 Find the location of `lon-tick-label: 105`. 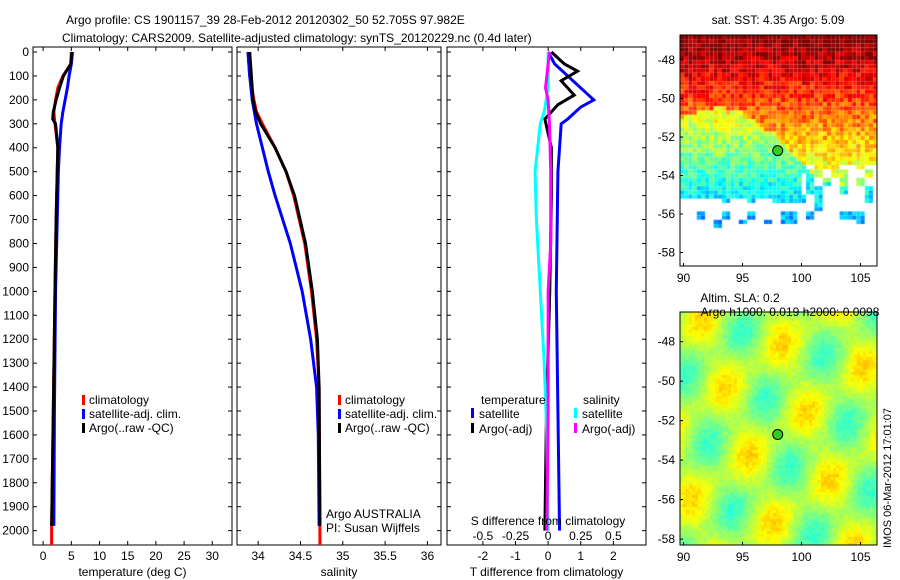

lon-tick-label: 105 is located at coordinates (860, 278).